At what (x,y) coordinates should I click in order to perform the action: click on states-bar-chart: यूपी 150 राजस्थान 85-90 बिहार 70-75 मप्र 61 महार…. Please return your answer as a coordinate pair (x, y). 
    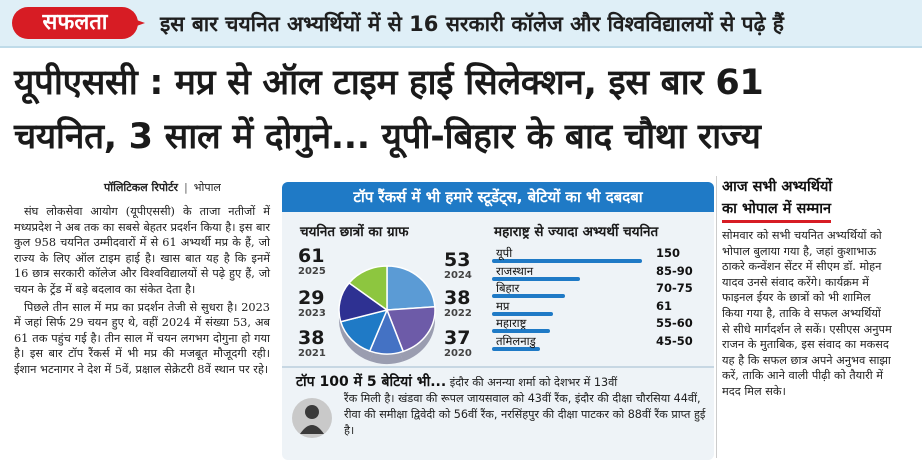
    Looking at the image, I should click on (600, 299).